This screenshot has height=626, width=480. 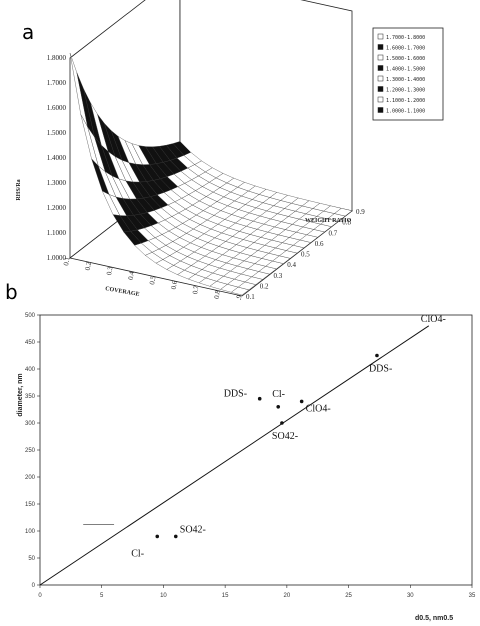 I want to click on y-tick-label: 0, so click(x=34, y=586).